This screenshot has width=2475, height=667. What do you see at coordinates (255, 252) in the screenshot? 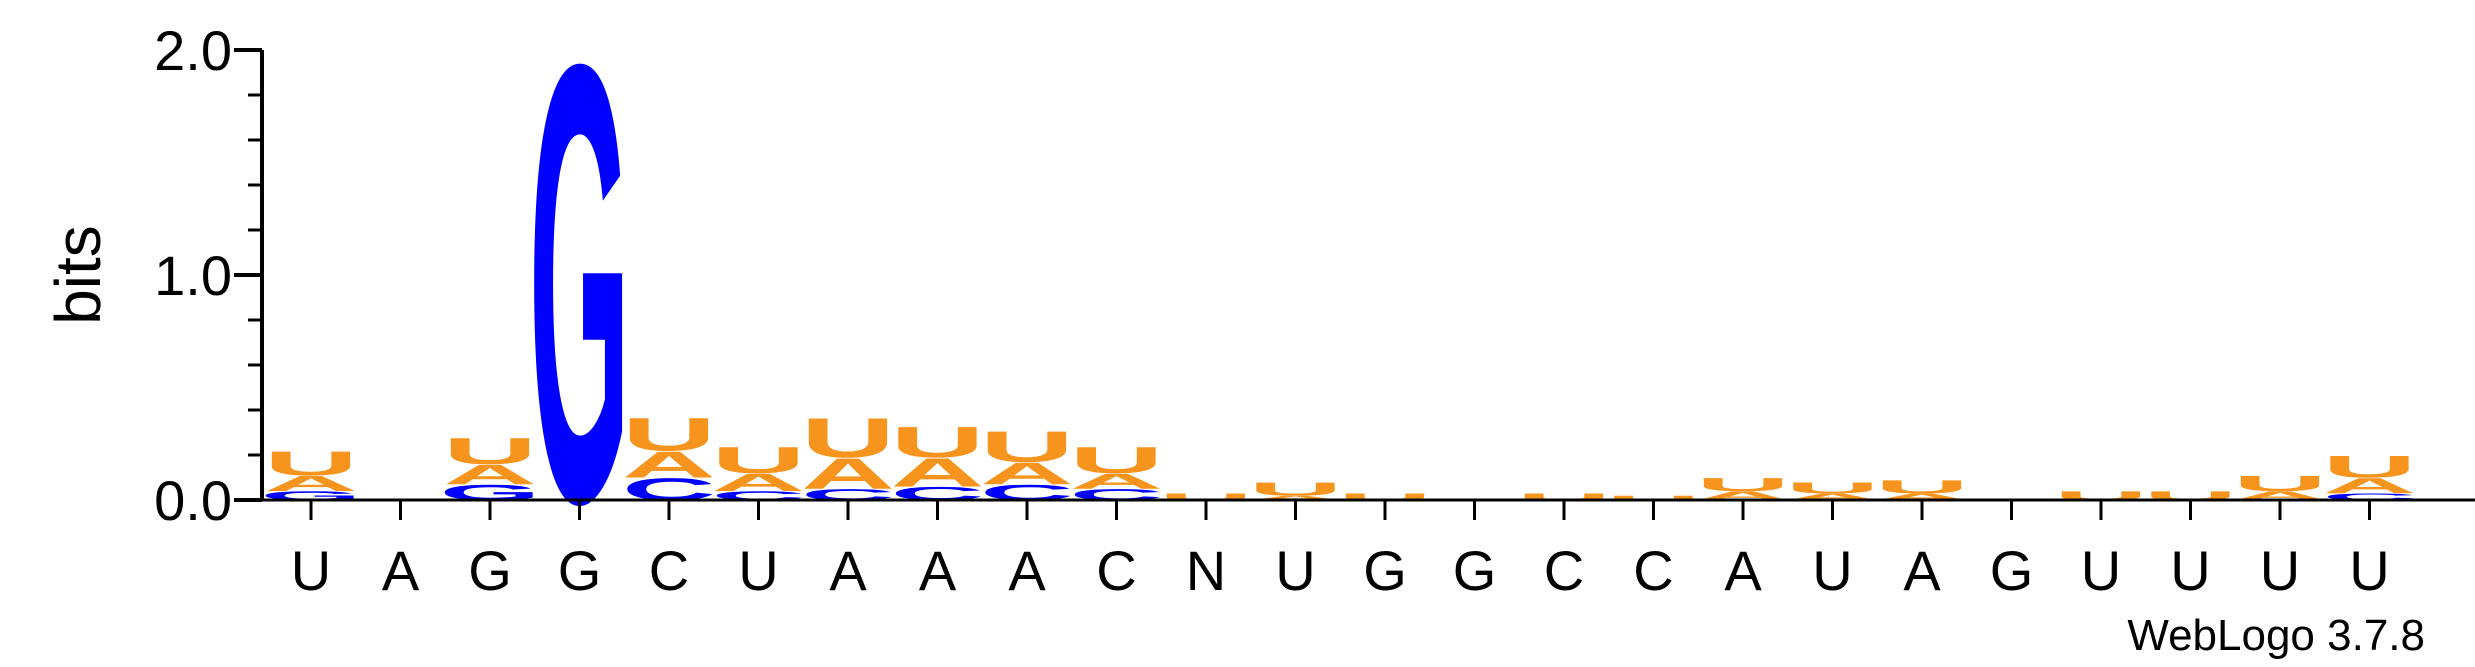
I see `y-minor-ticks` at bounding box center [255, 252].